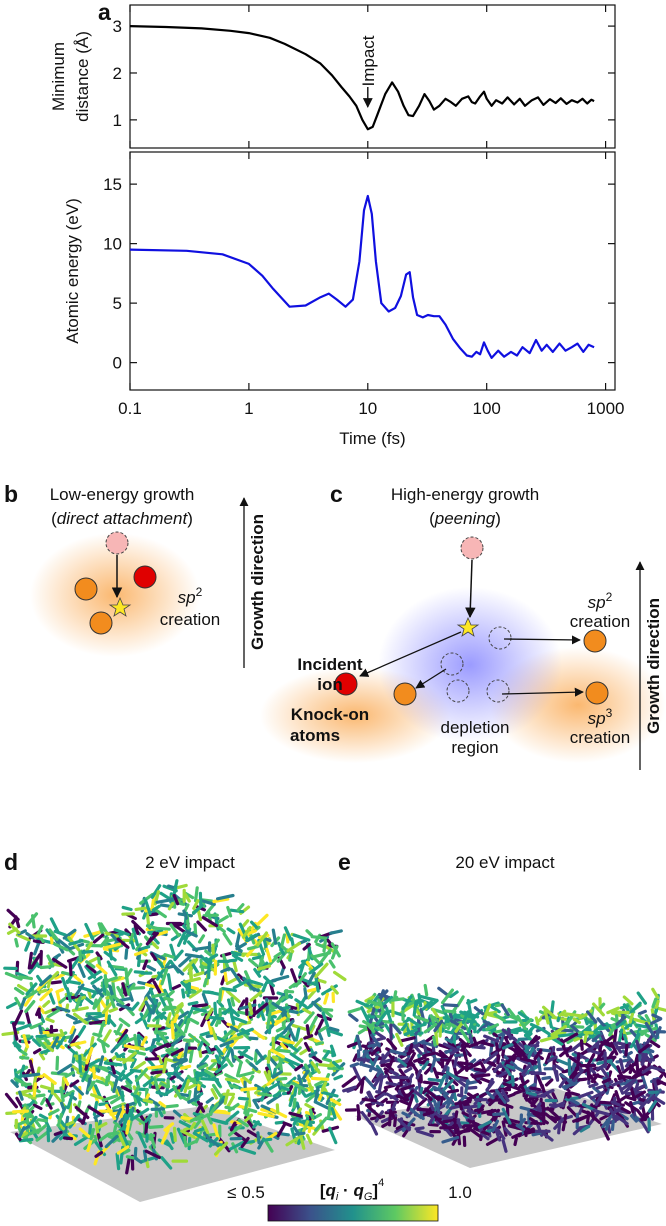 This screenshot has width=666, height=1226. What do you see at coordinates (122, 518) in the screenshot?
I see `panel-subtitle: (direct attachment)` at bounding box center [122, 518].